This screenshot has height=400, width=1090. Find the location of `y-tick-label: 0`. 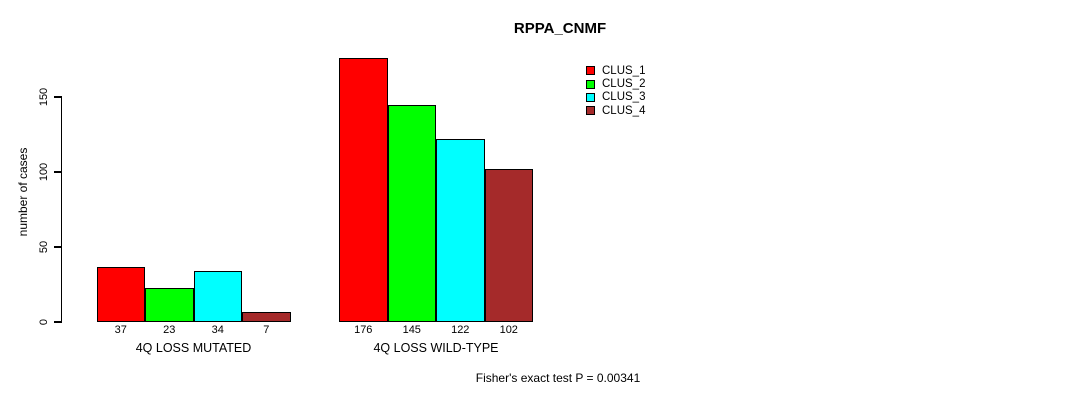

y-tick-label: 0 is located at coordinates (44, 322).